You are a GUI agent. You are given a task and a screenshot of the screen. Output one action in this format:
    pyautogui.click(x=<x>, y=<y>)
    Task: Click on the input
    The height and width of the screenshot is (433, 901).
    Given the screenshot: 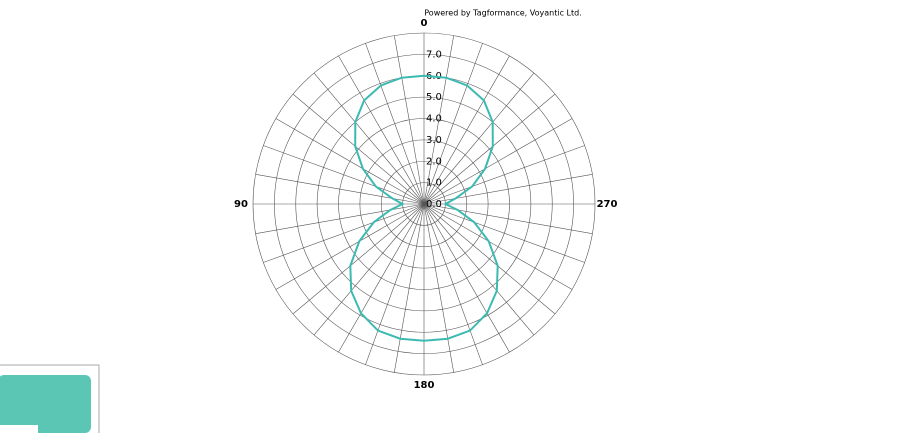 What is the action you would take?
    pyautogui.click(x=19, y=429)
    